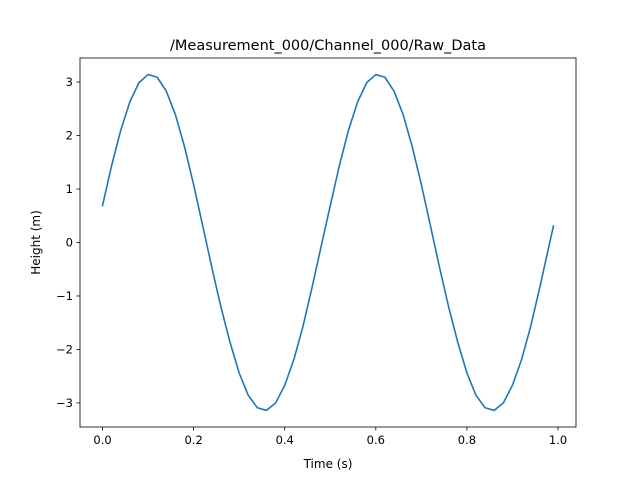 The height and width of the screenshot is (480, 640). What do you see at coordinates (558, 440) in the screenshot?
I see `x-tick-label: 1.0` at bounding box center [558, 440].